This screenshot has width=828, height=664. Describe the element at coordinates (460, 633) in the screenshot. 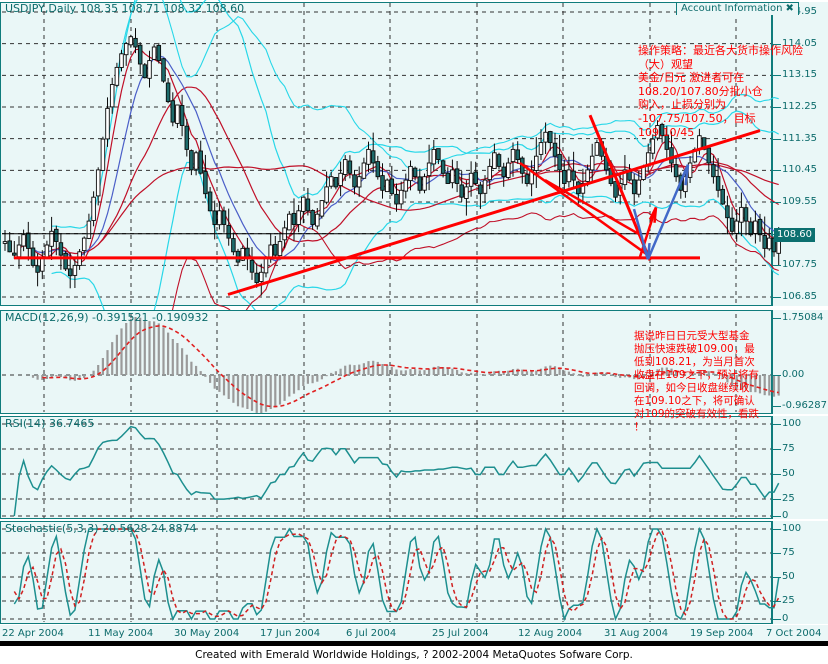

I see `date-axis-label: 25 Jul 2004` at that location.